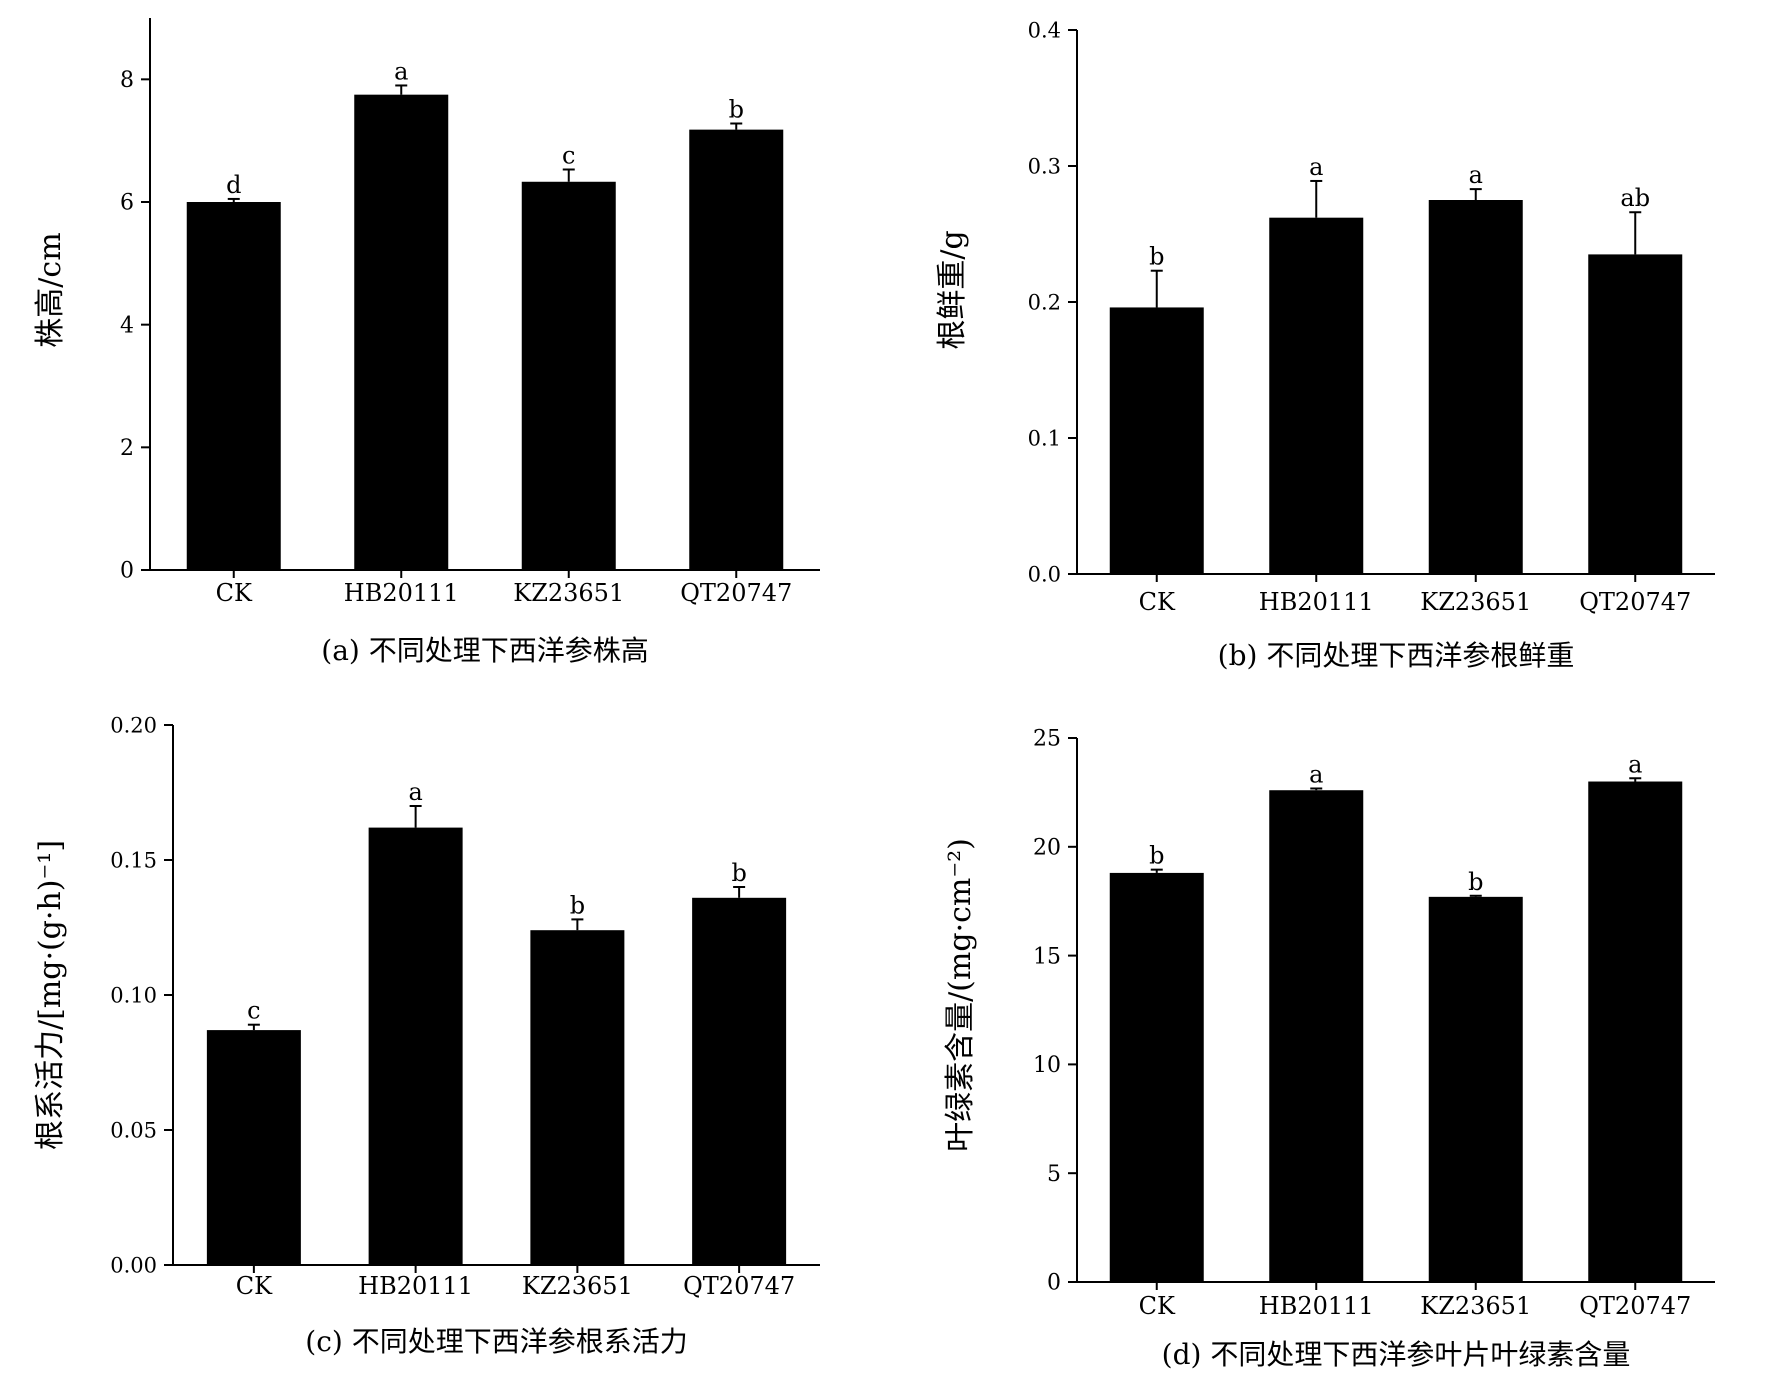  What do you see at coordinates (1054, 1174) in the screenshot?
I see `y-tick-label: 5` at bounding box center [1054, 1174].